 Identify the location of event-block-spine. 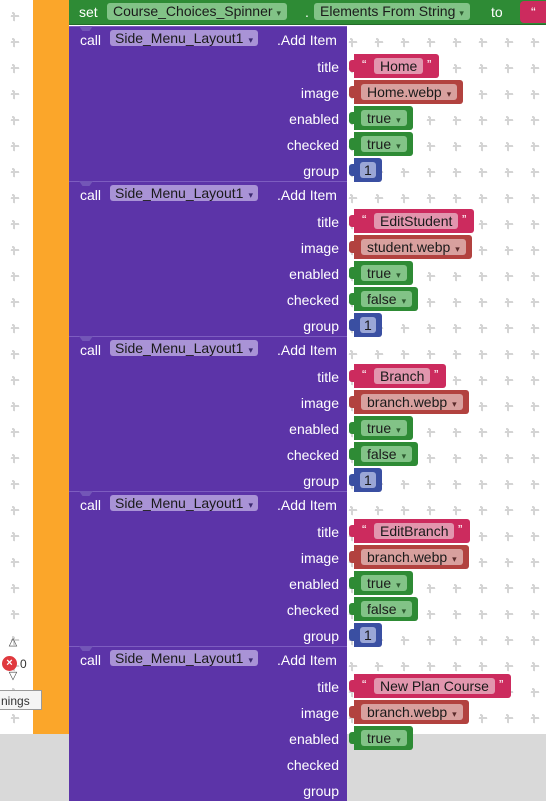
(51, 367).